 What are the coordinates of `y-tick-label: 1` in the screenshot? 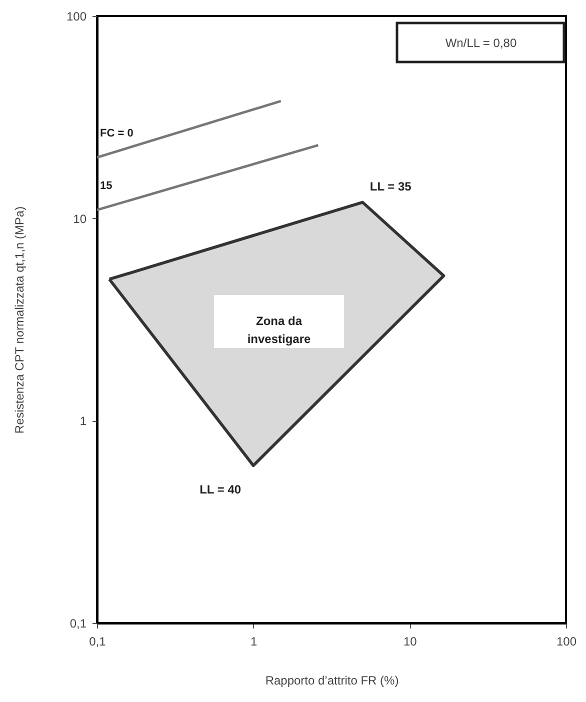 It's located at (83, 421).